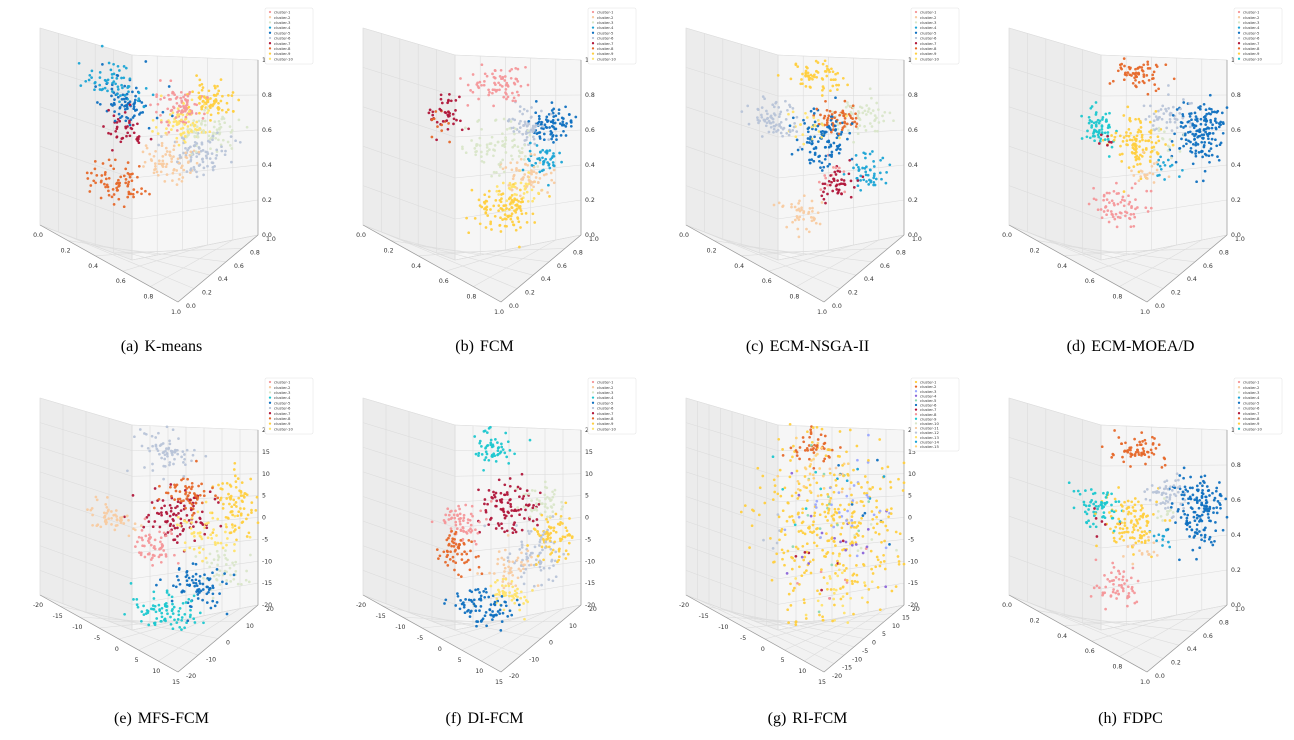 Image resolution: width=1294 pixels, height=740 pixels. Describe the element at coordinates (916, 609) in the screenshot. I see `y-tick-label: 20` at that location.